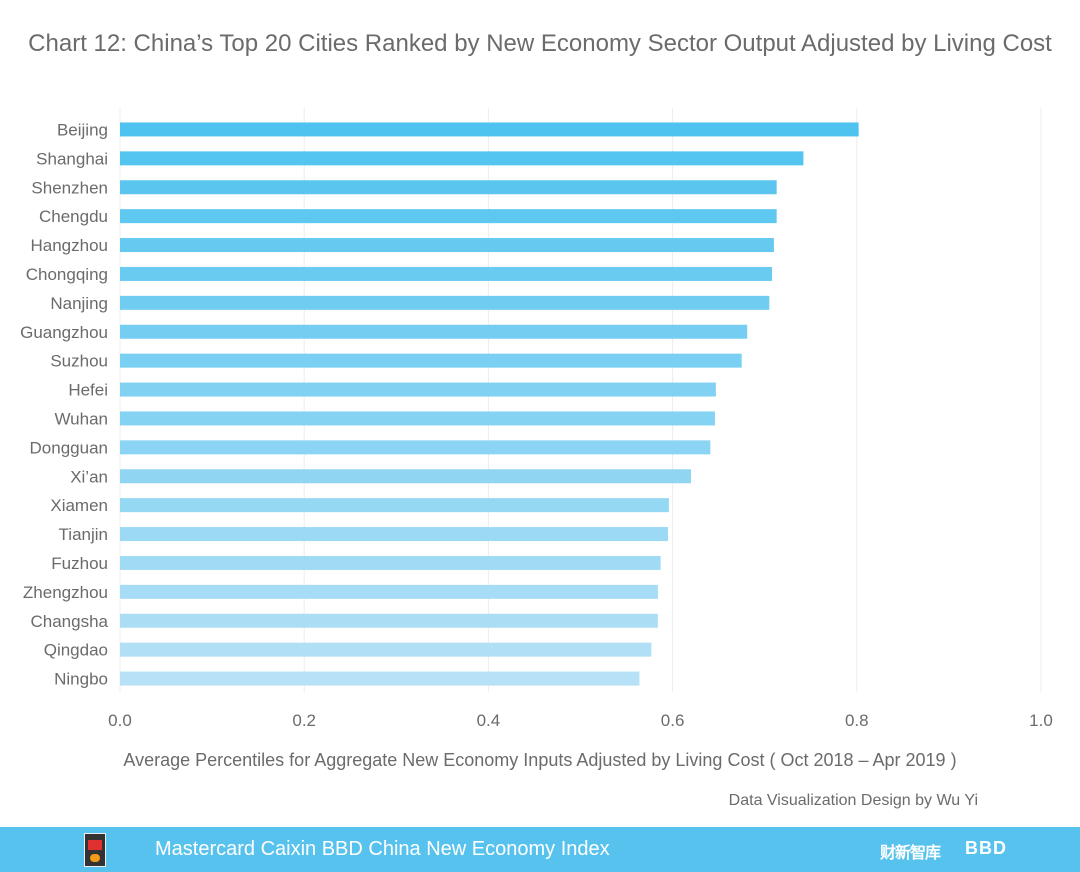 The height and width of the screenshot is (872, 1080). What do you see at coordinates (88, 390) in the screenshot?
I see `y-tick-label: Hefei` at bounding box center [88, 390].